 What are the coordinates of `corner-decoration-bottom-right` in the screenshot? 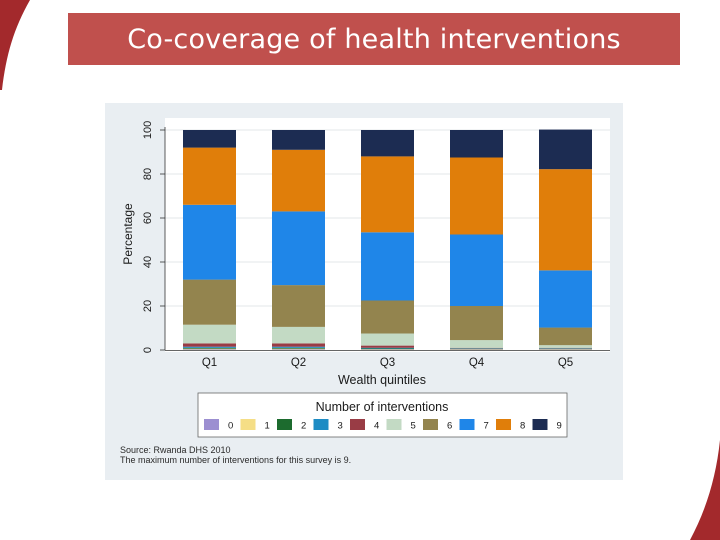 It's located at (705, 490).